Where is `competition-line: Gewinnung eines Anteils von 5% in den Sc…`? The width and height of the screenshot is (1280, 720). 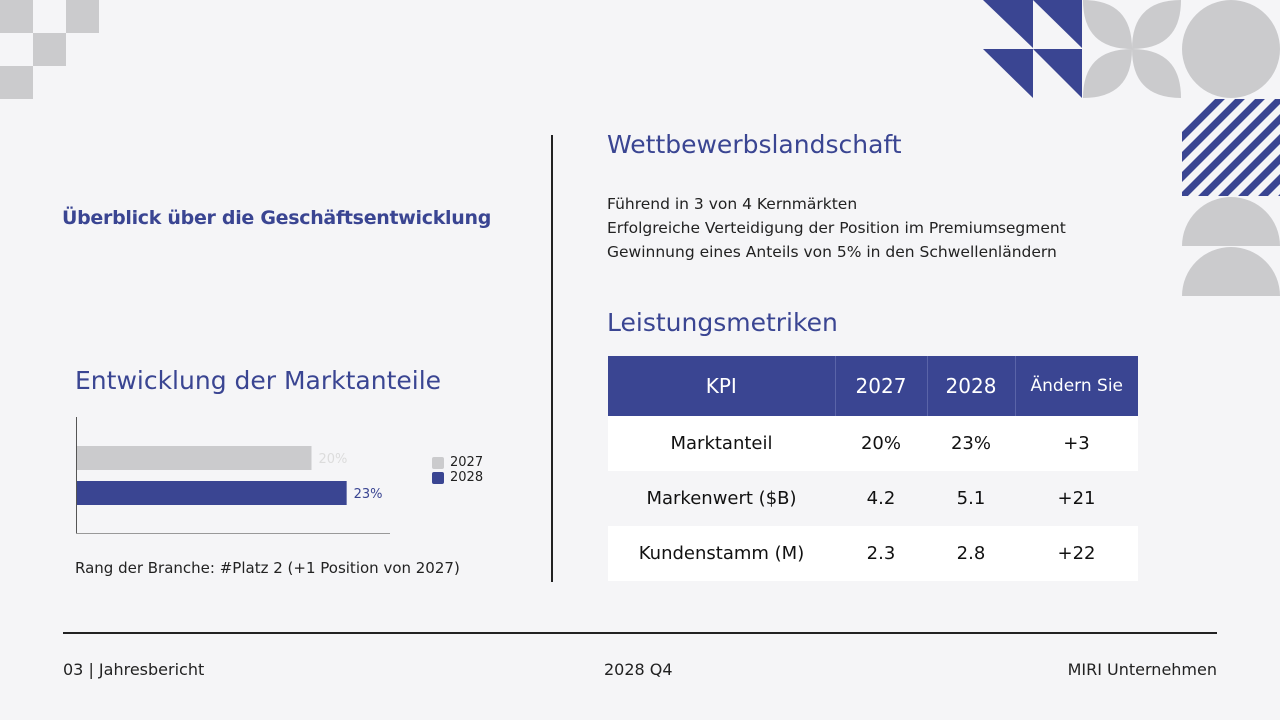
competition-line: Gewinnung eines Anteils von 5% in den Sc… is located at coordinates (832, 252).